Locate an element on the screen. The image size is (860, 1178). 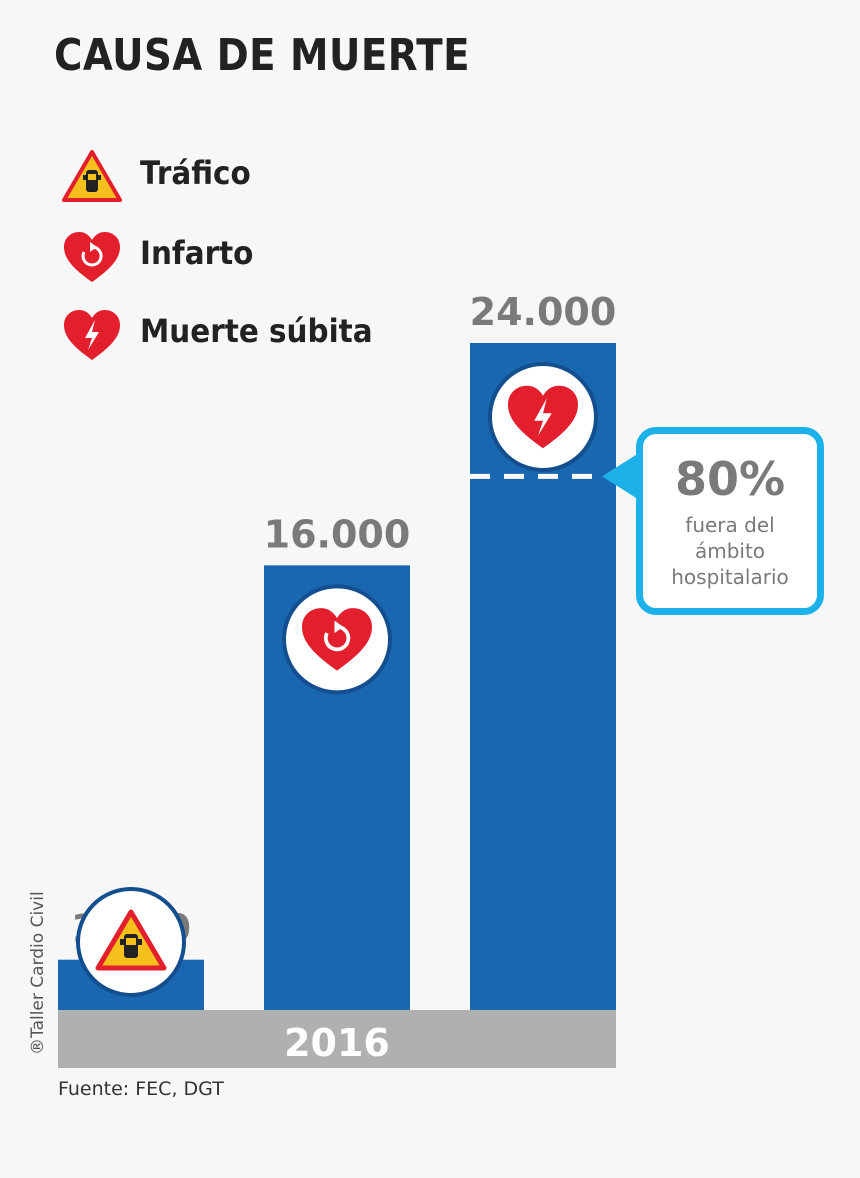
callout-pointer is located at coordinates (621, 476).